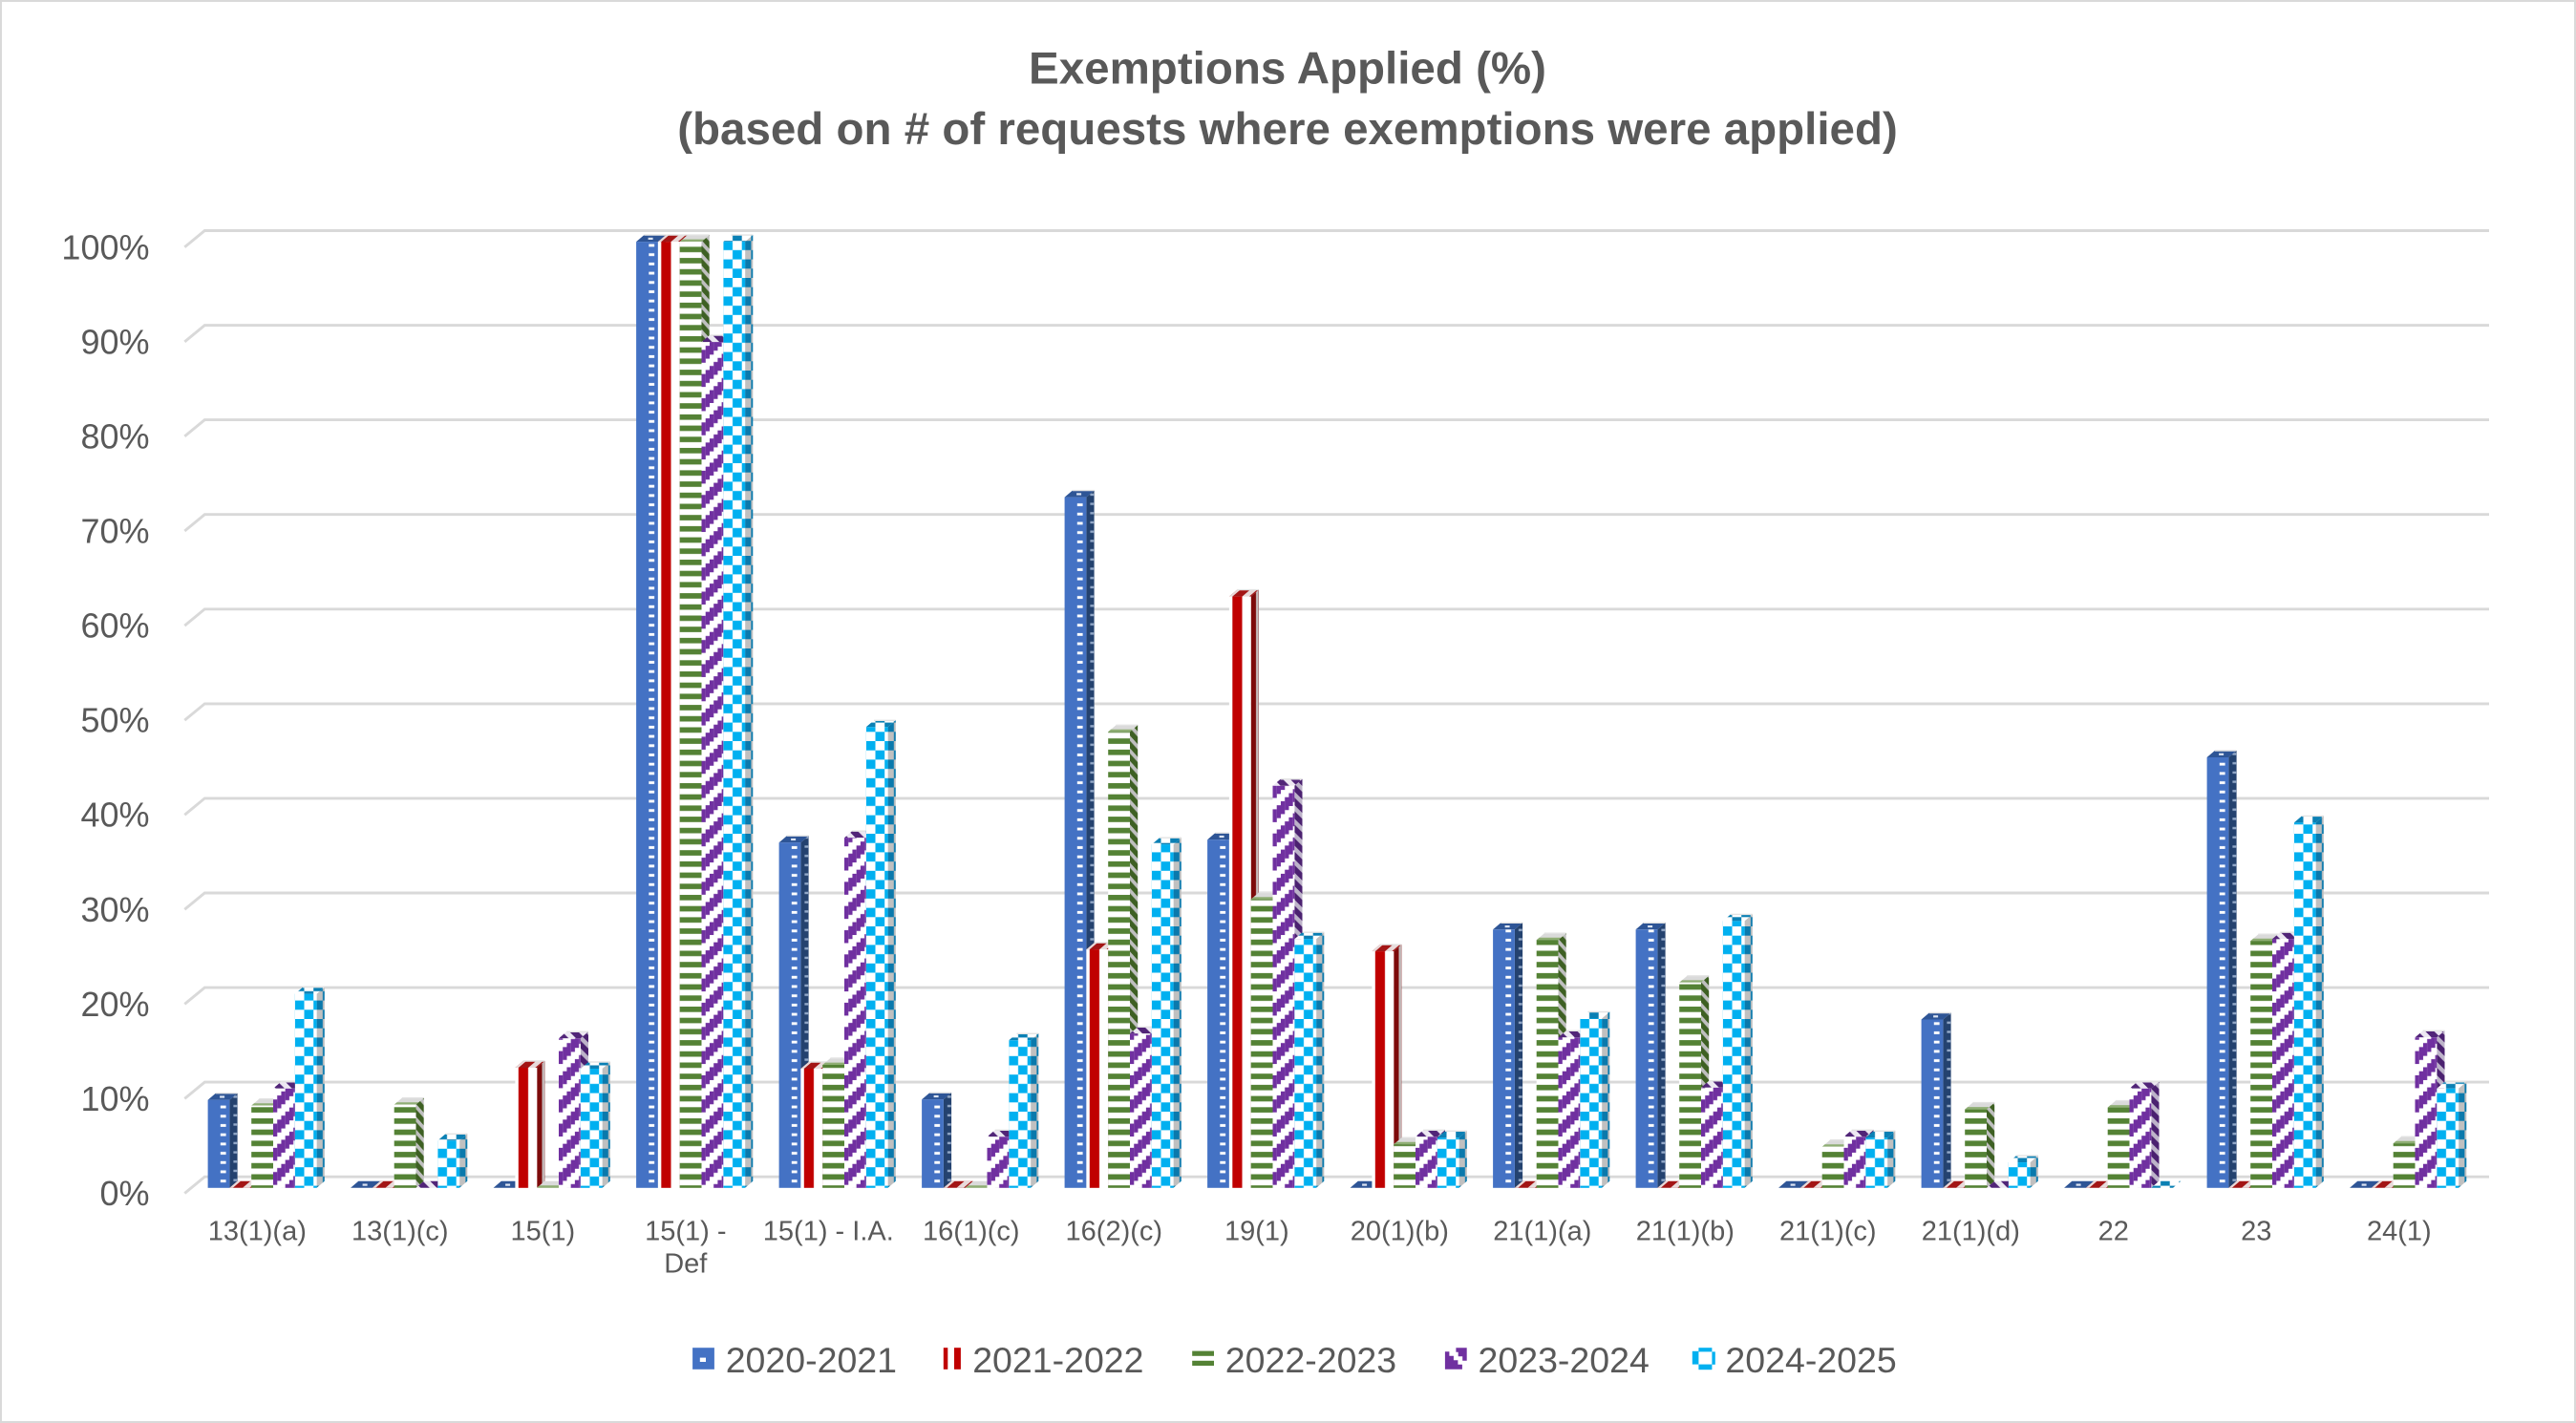 The image size is (2576, 1423). I want to click on svg-text: 40%, so click(114, 815).